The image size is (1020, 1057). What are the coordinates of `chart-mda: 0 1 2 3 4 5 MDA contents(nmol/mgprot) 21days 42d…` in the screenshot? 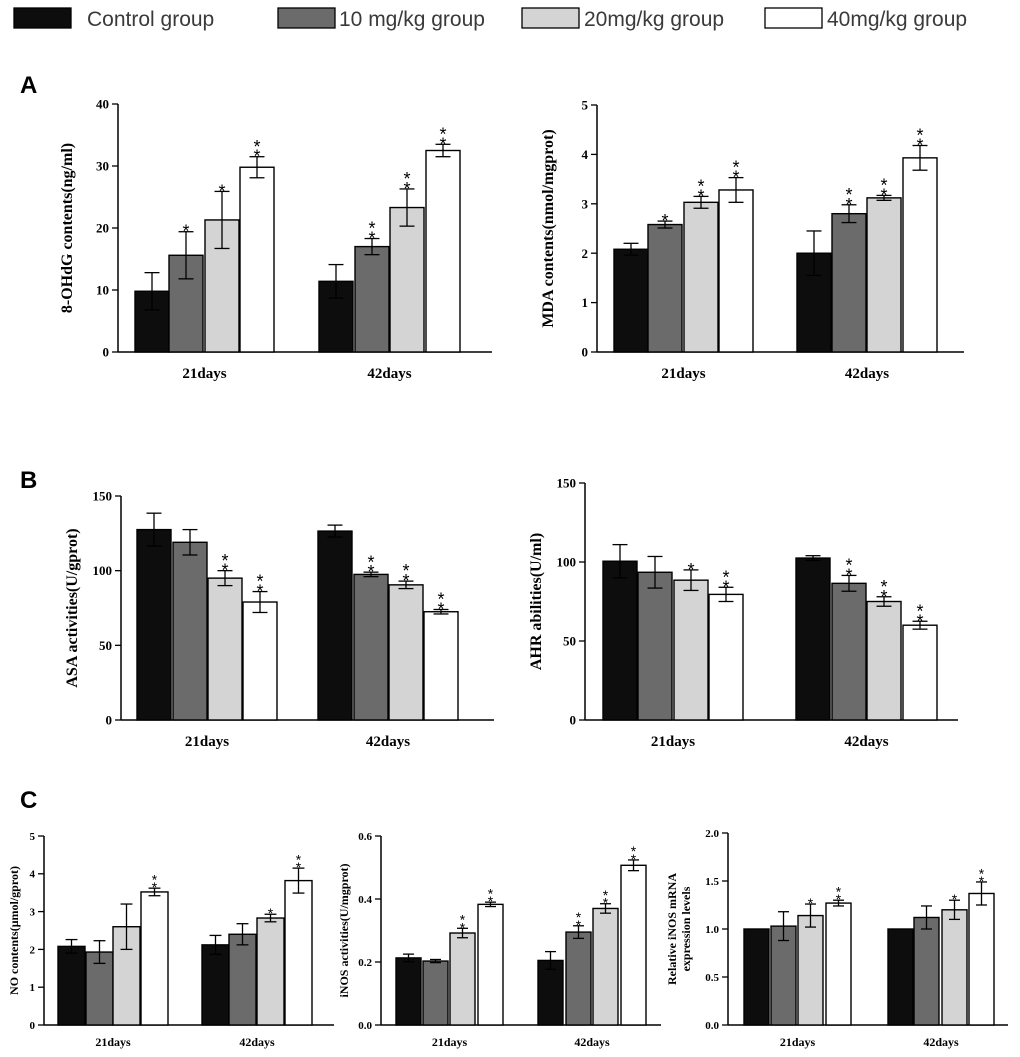 It's located at (752, 240).